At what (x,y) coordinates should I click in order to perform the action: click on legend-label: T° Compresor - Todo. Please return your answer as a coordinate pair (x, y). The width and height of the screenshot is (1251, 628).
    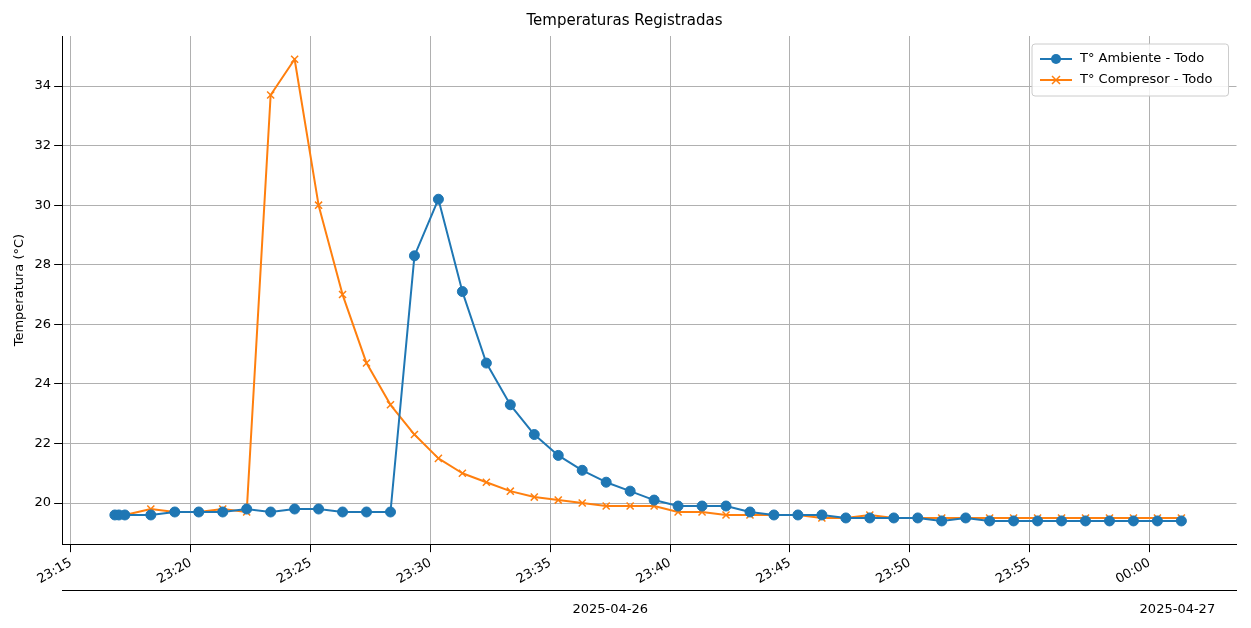
    Looking at the image, I should click on (1146, 79).